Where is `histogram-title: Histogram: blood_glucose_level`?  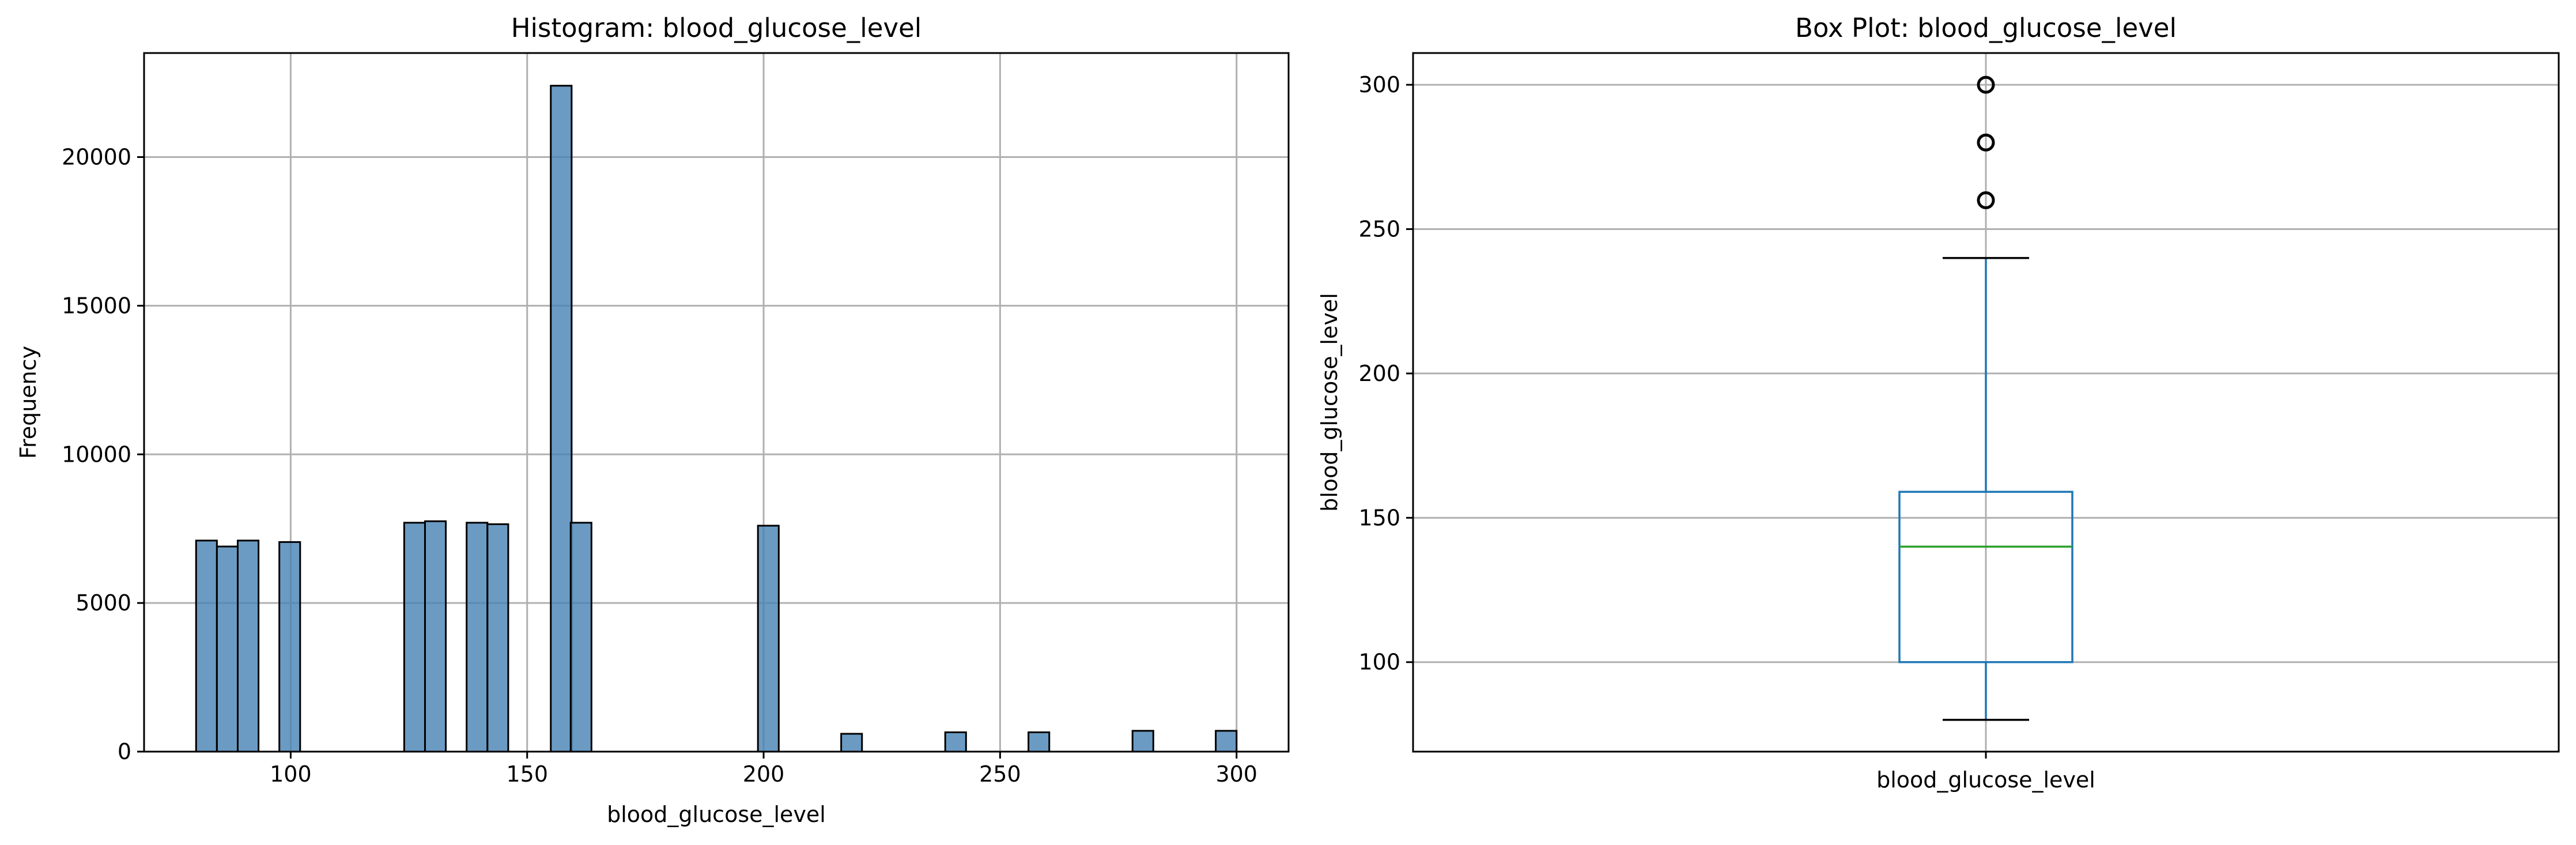 histogram-title: Histogram: blood_glucose_level is located at coordinates (716, 28).